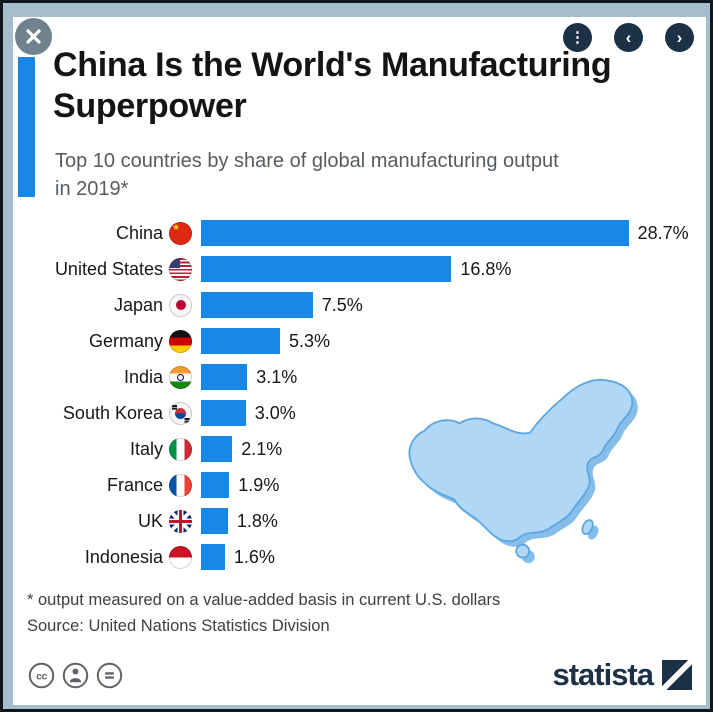  I want to click on flag-japan-icon, so click(180, 305).